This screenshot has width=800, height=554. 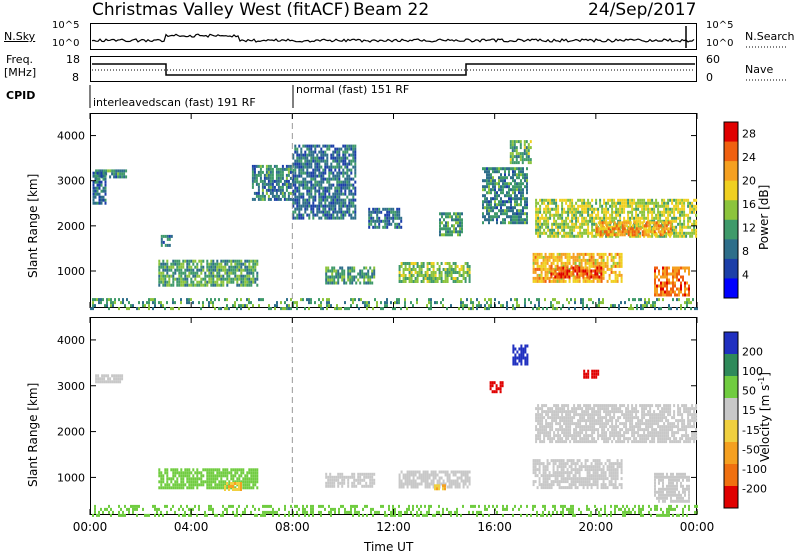 What do you see at coordinates (731, 171) in the screenshot?
I see `colorbar-segment` at bounding box center [731, 171].